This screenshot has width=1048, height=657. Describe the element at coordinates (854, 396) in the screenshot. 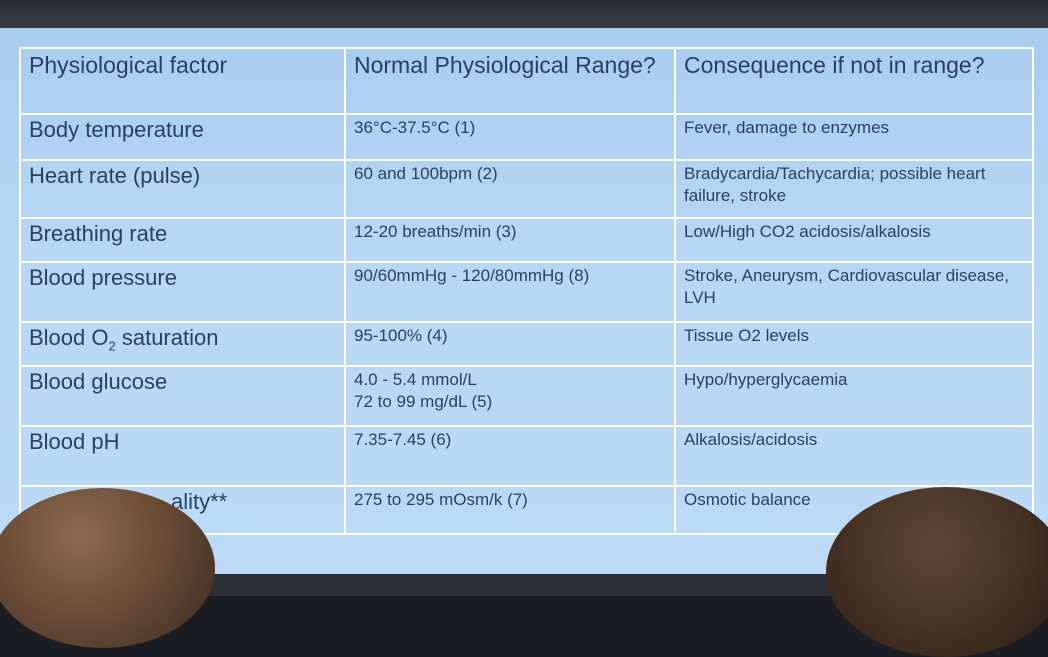

I see `consequence-cell: Hypo/hyperglycaemia` at that location.